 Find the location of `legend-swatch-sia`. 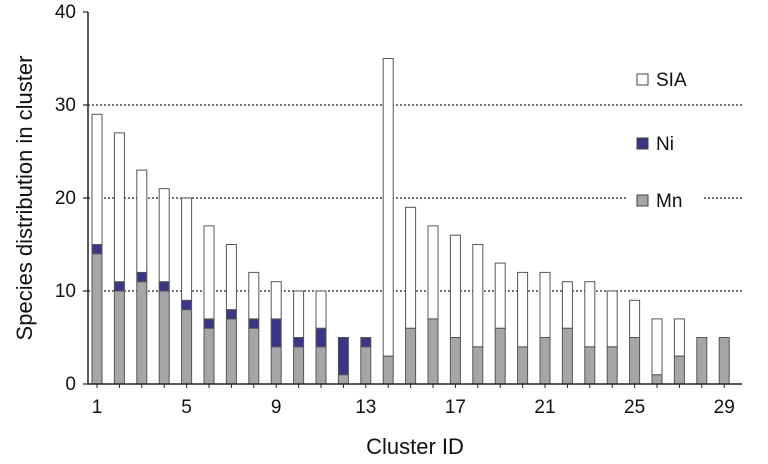

legend-swatch-sia is located at coordinates (642, 79).